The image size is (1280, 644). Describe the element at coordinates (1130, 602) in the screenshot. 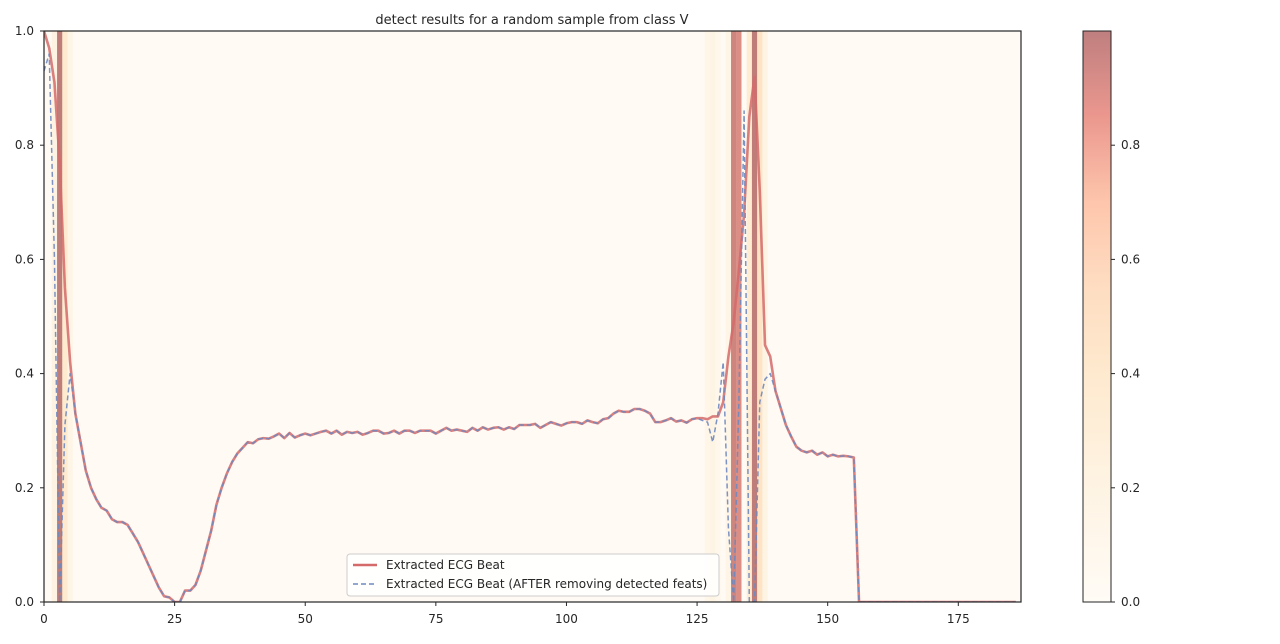

I see `colorbar-tick-label: 0.0` at that location.